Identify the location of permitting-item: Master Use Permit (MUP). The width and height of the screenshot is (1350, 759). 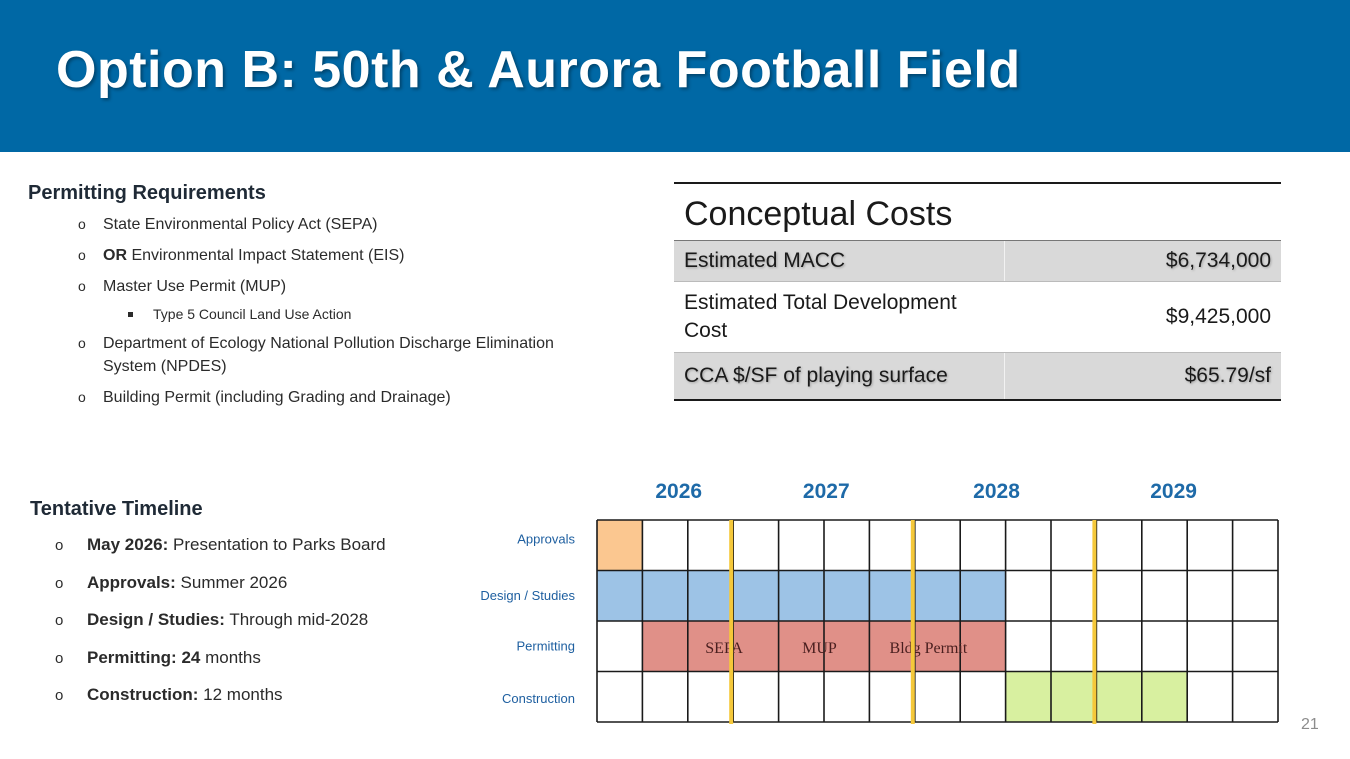
(308, 286).